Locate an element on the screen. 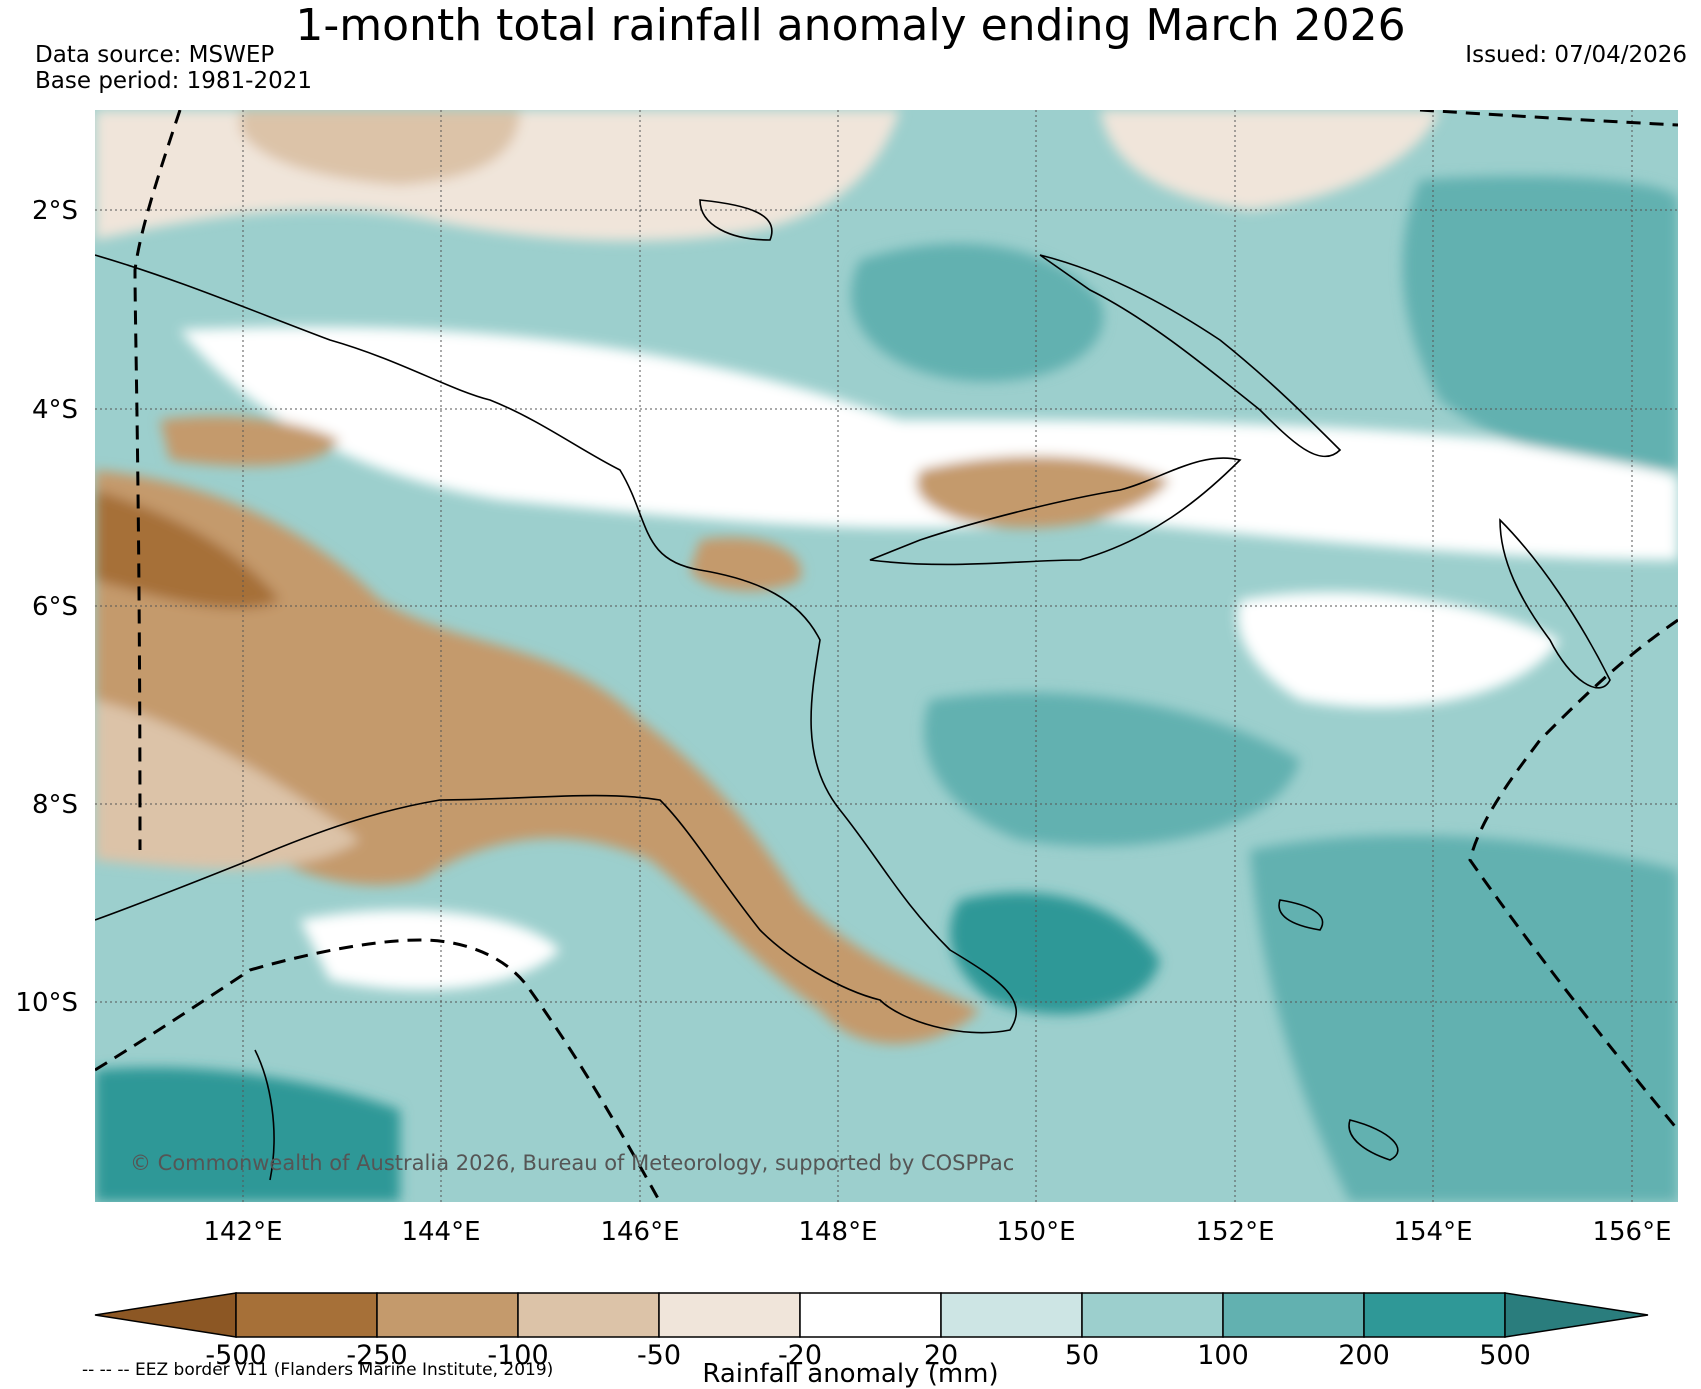 Image resolution: width=1701 pixels, height=1389 pixels. data-source-text: Data source: MSWEP is located at coordinates (155, 55).